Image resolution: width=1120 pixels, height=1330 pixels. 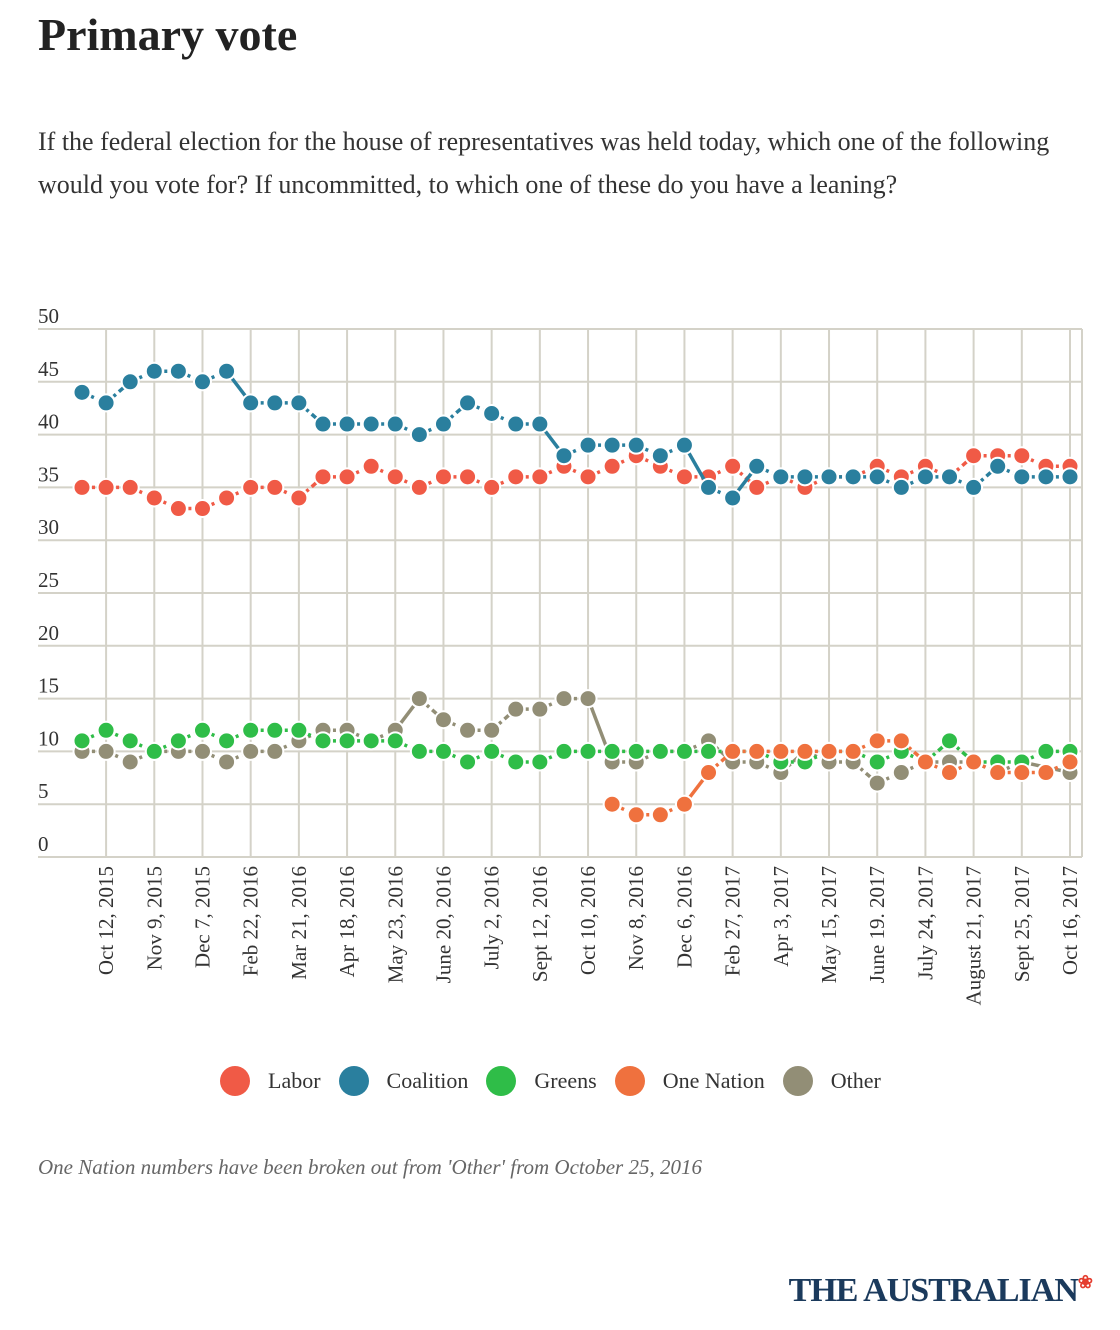 I want to click on x-tick-label: July 2, 2016, so click(x=492, y=917).